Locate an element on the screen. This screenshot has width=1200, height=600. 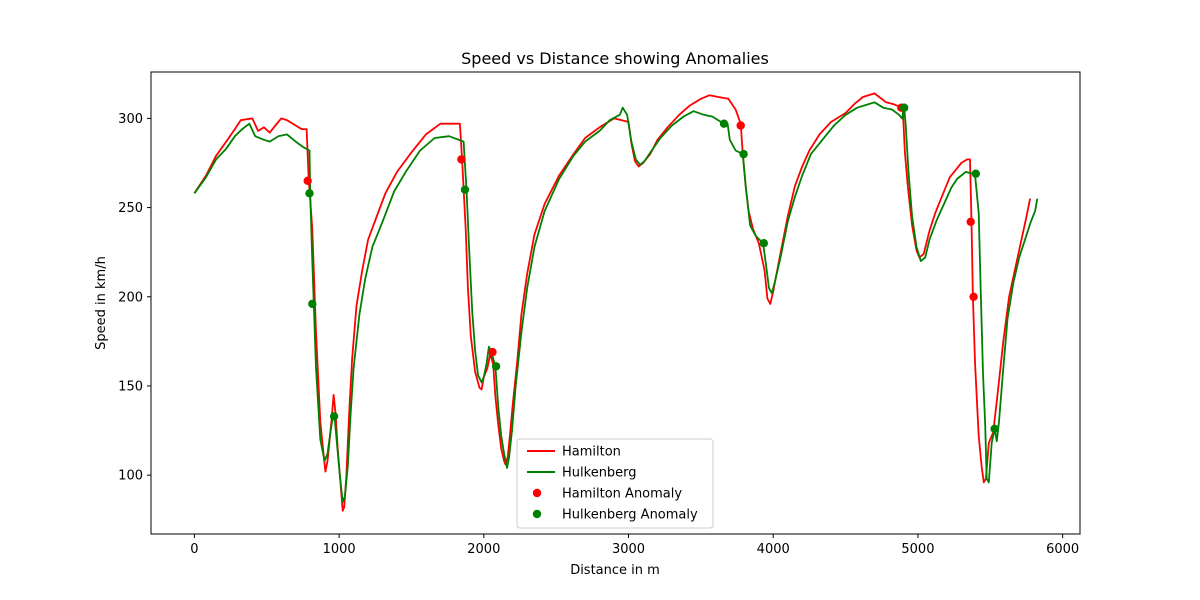
x-tick-label: 6000 is located at coordinates (1062, 549).